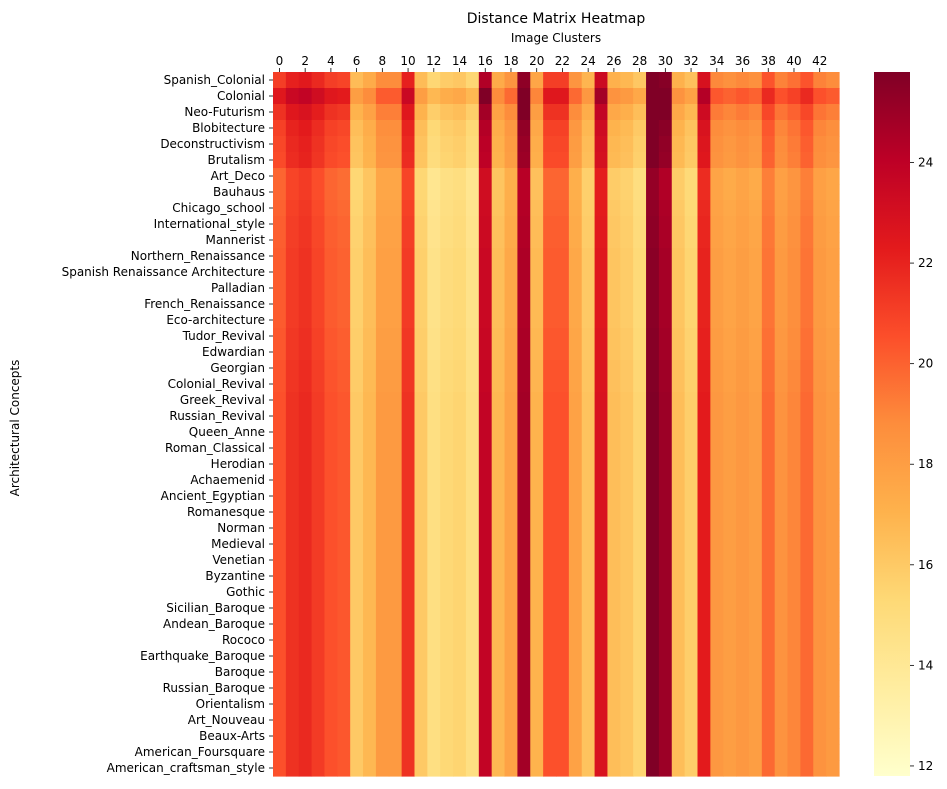  I want to click on colorbar-tick-label: 22, so click(925, 263).